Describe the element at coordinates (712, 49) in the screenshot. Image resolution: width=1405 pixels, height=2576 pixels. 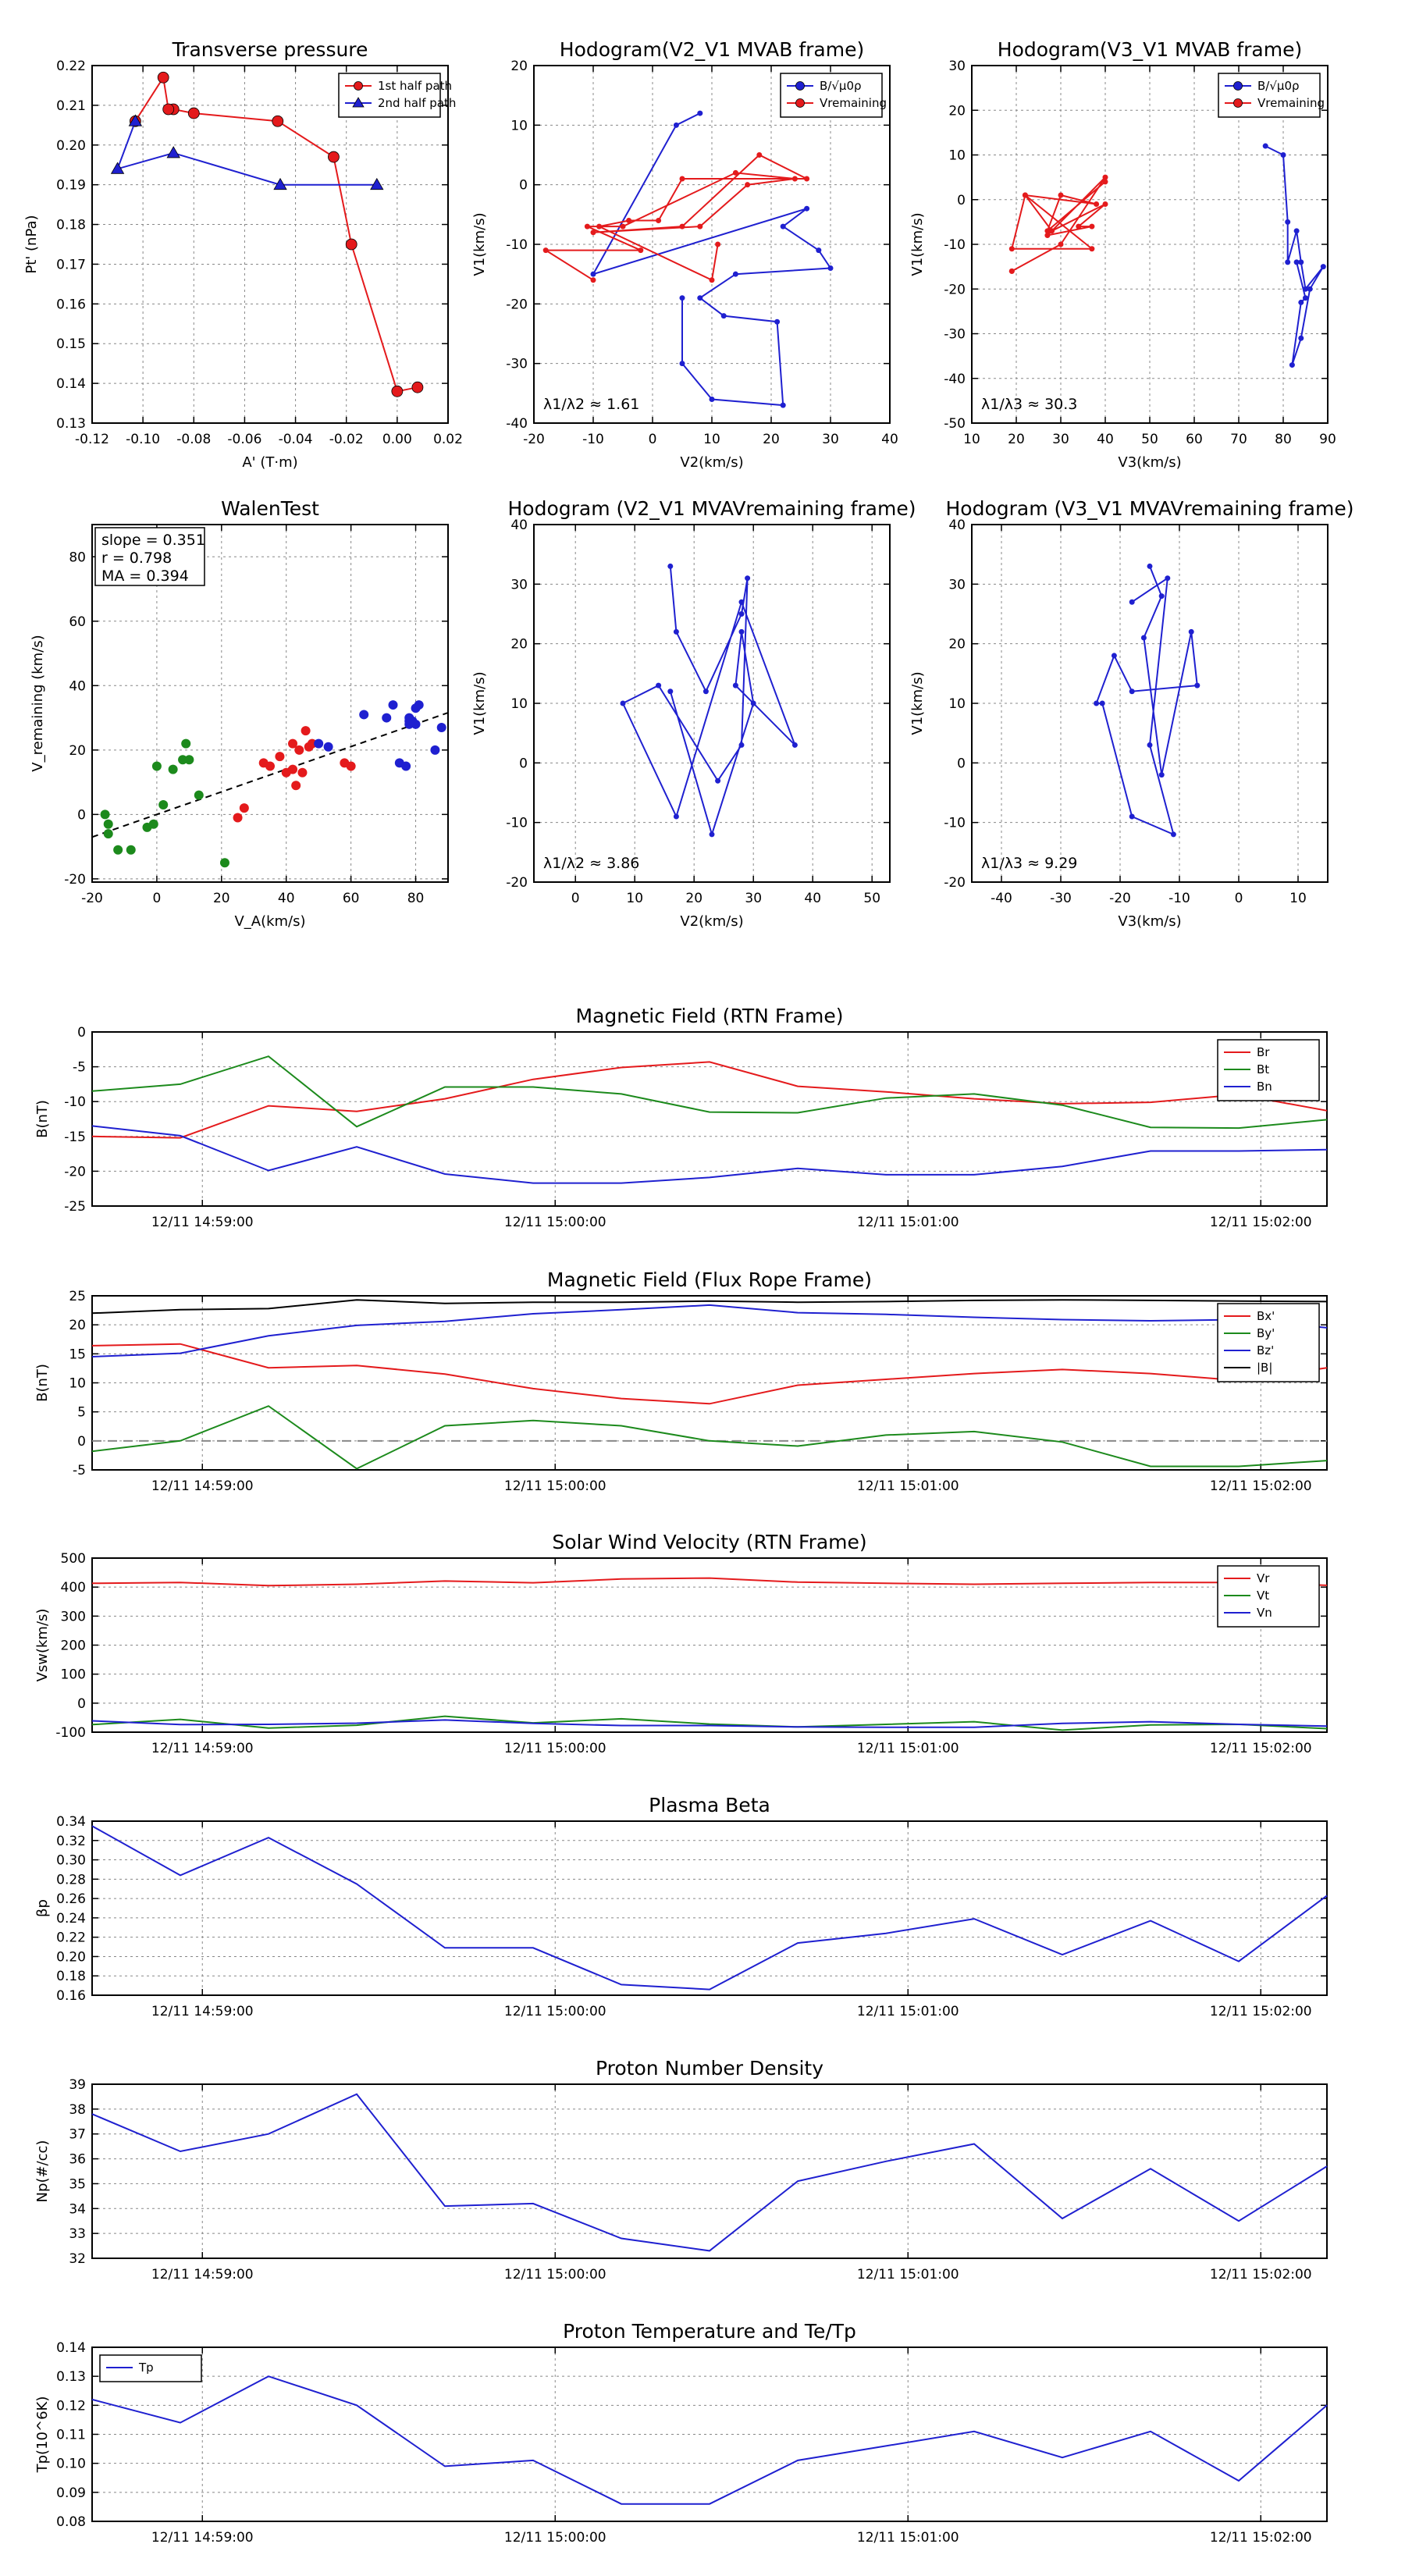
I see `hodo_v2v1_mvab-title: Hodogram(V2_V1 MVAB frame)` at that location.